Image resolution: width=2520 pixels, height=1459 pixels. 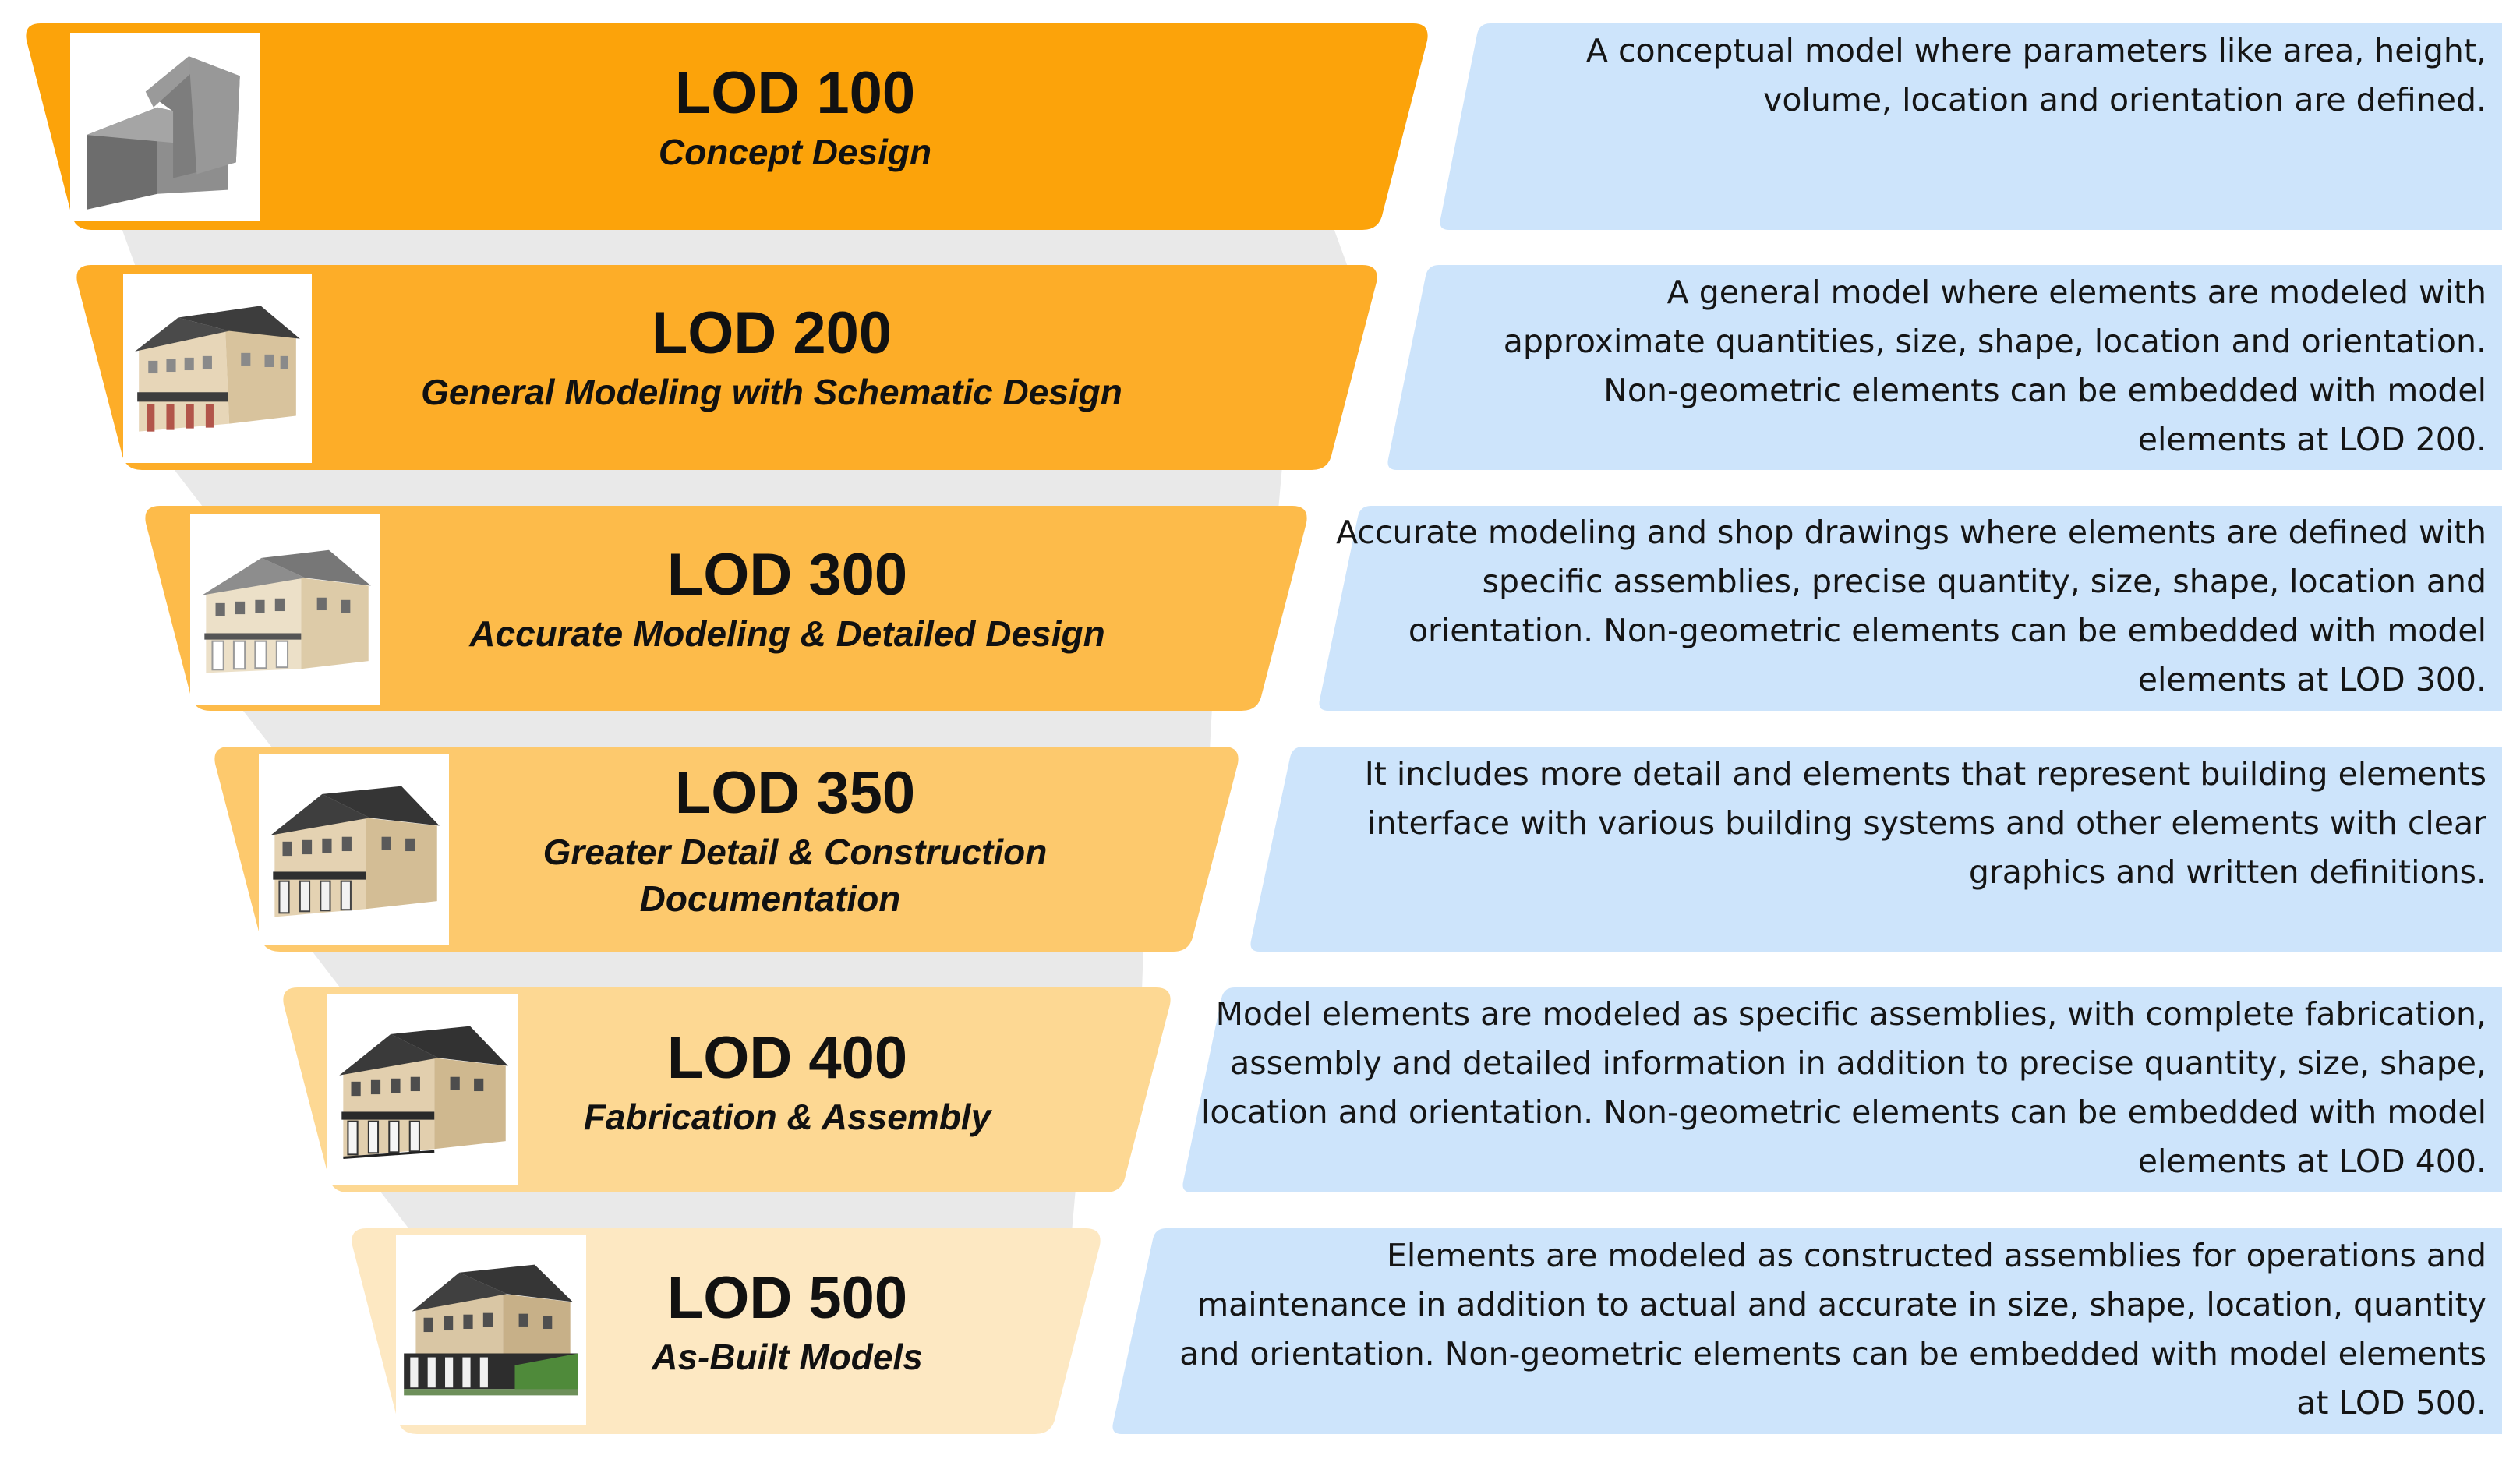 I want to click on lod300-description-panel, so click(x=1911, y=608).